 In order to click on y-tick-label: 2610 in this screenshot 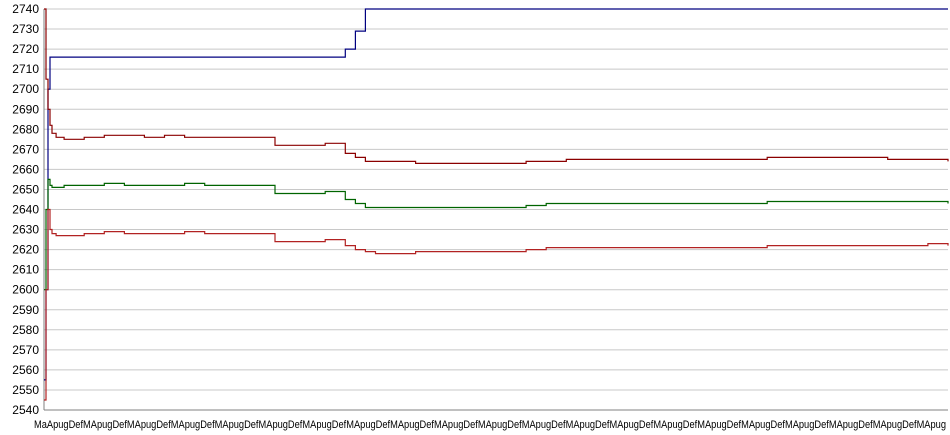, I will do `click(25, 270)`.